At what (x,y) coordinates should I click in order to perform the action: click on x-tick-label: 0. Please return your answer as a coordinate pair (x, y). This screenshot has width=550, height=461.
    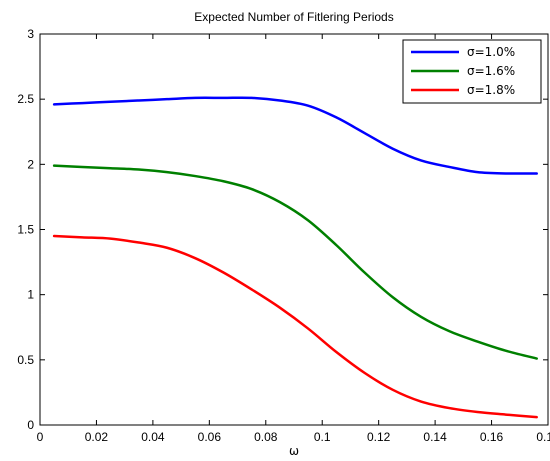
    Looking at the image, I should click on (40, 437).